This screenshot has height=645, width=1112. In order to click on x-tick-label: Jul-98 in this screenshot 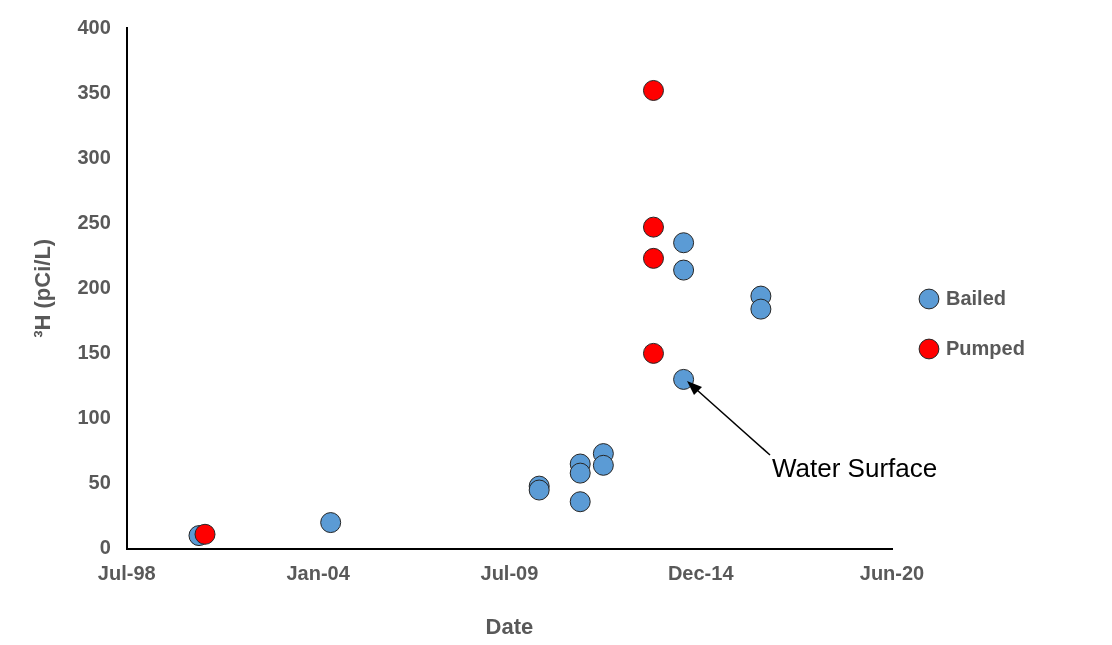, I will do `click(126, 573)`.